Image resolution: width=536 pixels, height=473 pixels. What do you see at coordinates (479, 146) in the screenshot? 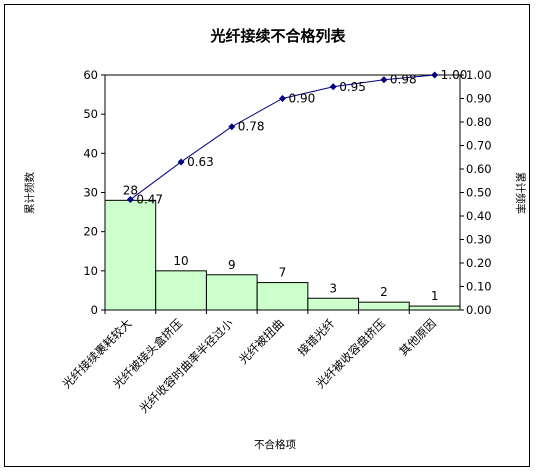
I see `y2-tick-label: 0.70` at bounding box center [479, 146].